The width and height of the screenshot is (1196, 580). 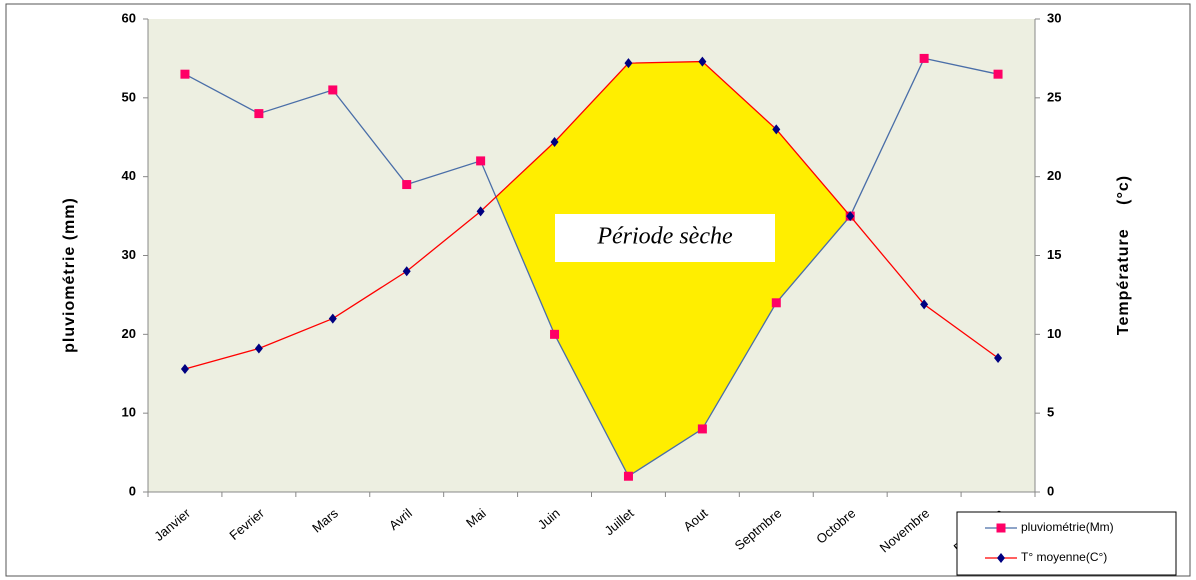 What do you see at coordinates (1054, 333) in the screenshot?
I see `y2-tick-label: 10` at bounding box center [1054, 333].